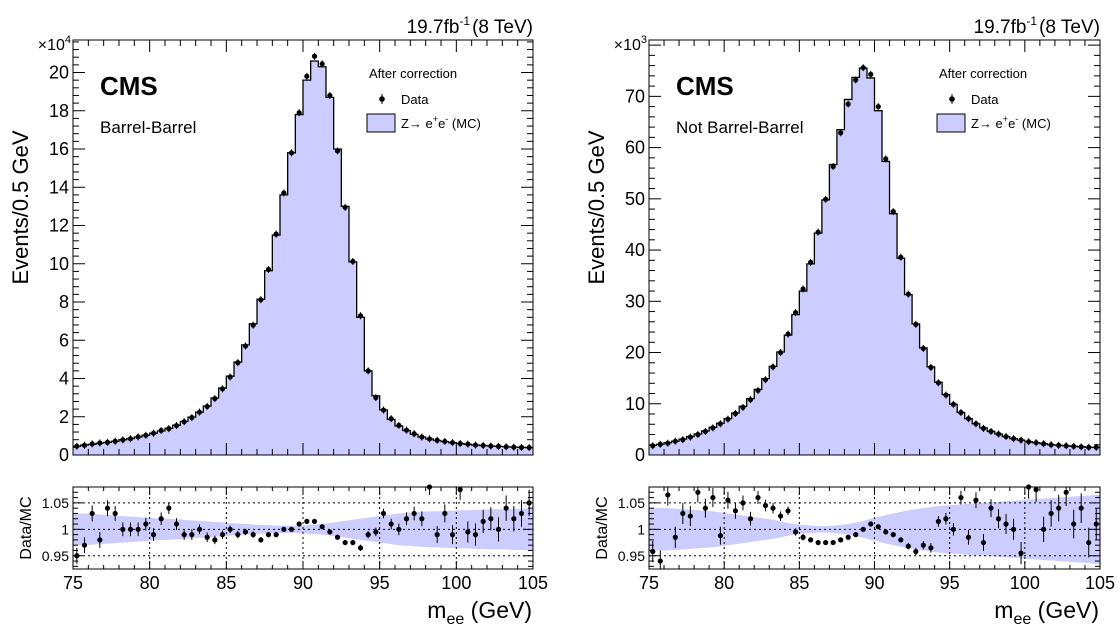 Image resolution: width=1117 pixels, height=628 pixels. What do you see at coordinates (129, 86) in the screenshot?
I see `cms-label: CMS` at bounding box center [129, 86].